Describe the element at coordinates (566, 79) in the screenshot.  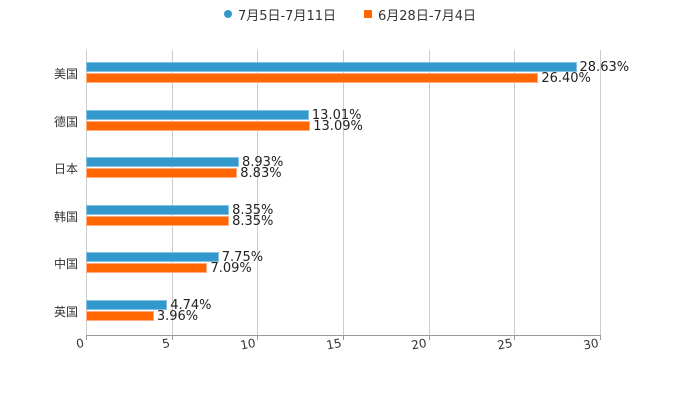
I see `data-label: 26.40%` at that location.